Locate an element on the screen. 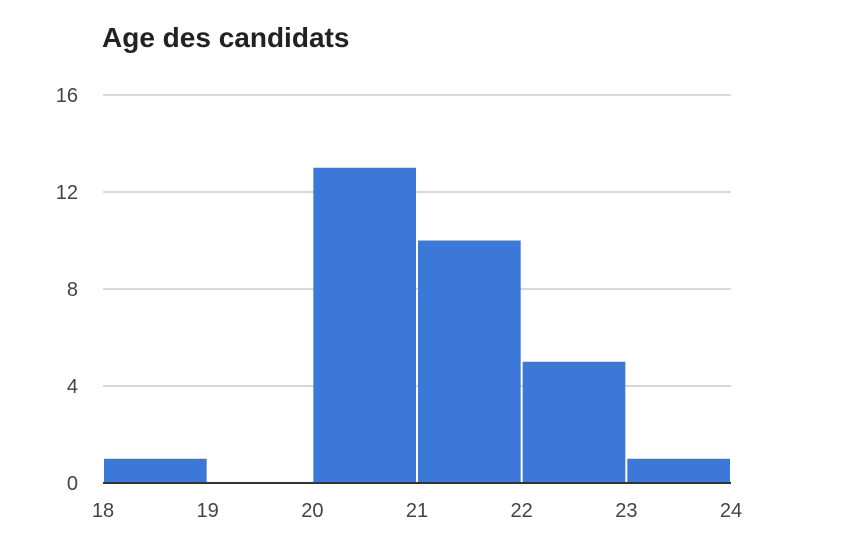 This screenshot has width=854, height=550. x-tick-label: 21 is located at coordinates (417, 511).